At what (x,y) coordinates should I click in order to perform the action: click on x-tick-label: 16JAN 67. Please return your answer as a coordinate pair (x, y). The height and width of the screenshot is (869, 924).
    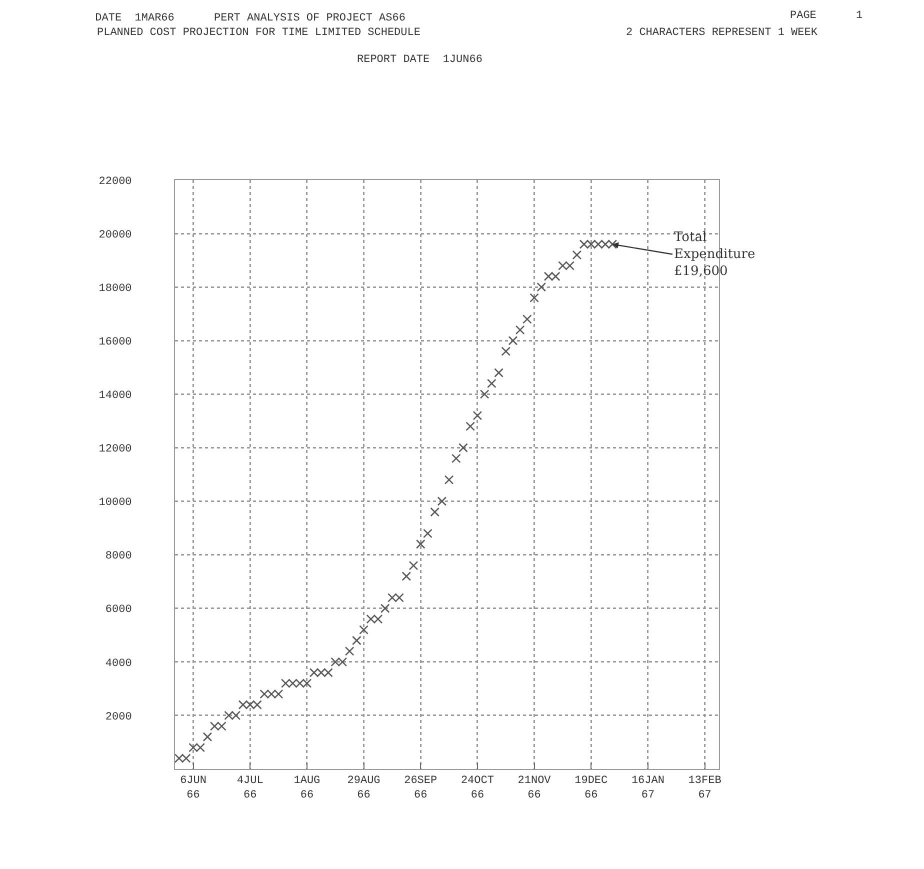
    Looking at the image, I should click on (647, 788).